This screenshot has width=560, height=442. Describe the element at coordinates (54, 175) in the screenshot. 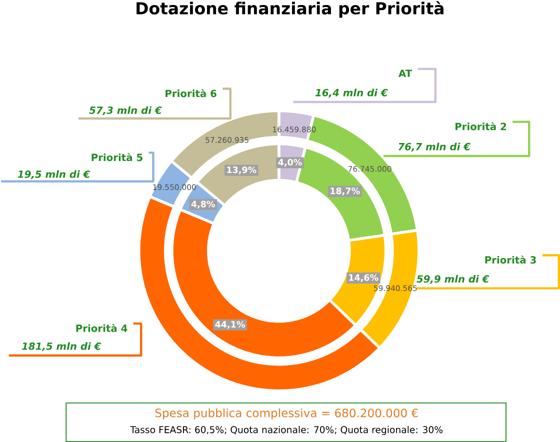

I see `text: 19,5 mln di €` at that location.